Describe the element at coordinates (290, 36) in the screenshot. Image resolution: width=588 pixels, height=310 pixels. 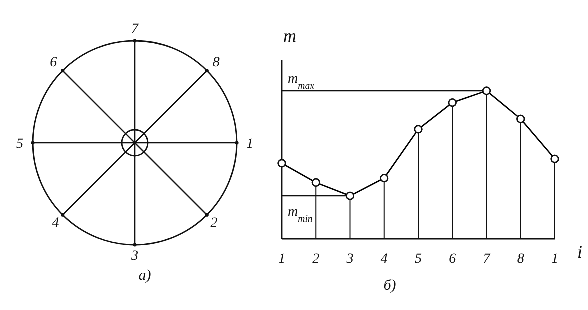
I see `y-axis-title: m` at that location.